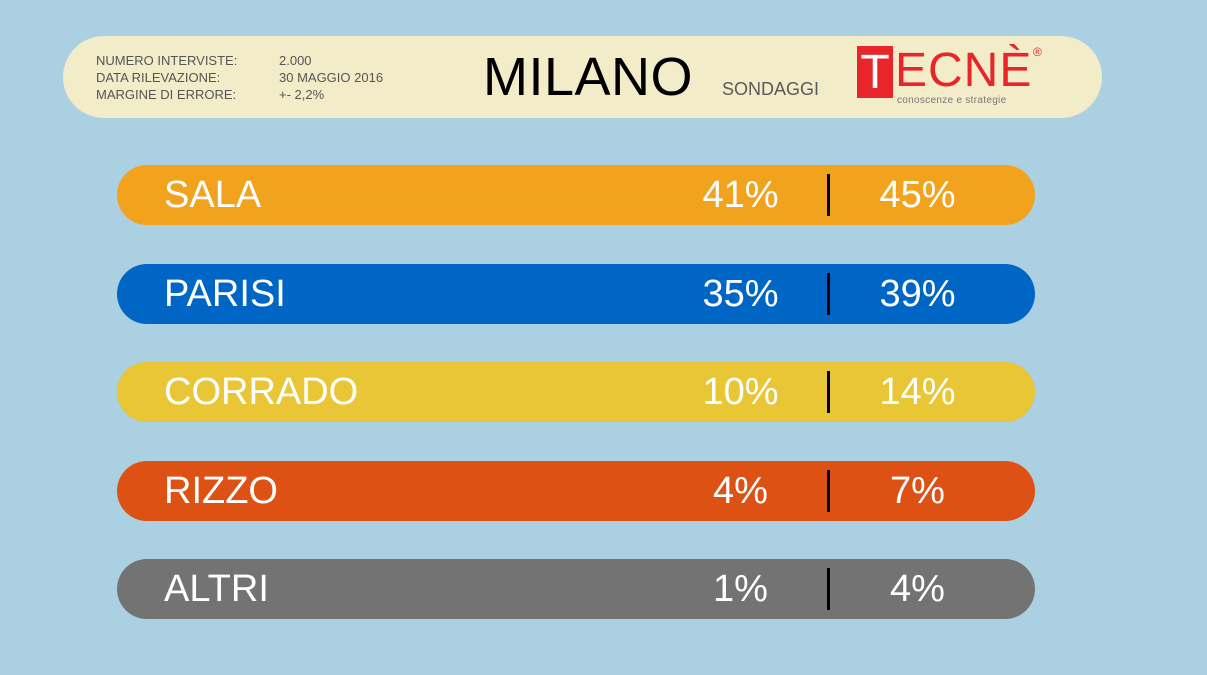 The width and height of the screenshot is (1207, 675). What do you see at coordinates (576, 491) in the screenshot?
I see `candidate-bar-rizzo: RIZZO 4% 7%` at bounding box center [576, 491].